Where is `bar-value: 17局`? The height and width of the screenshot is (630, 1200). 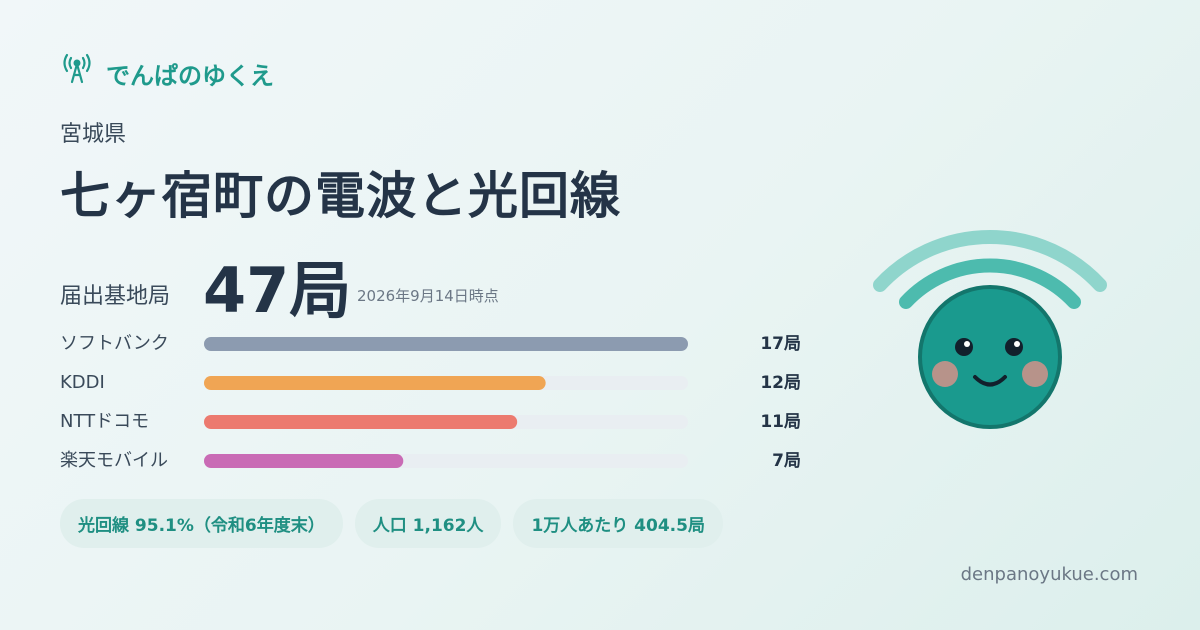 bar-value: 17局 is located at coordinates (780, 344).